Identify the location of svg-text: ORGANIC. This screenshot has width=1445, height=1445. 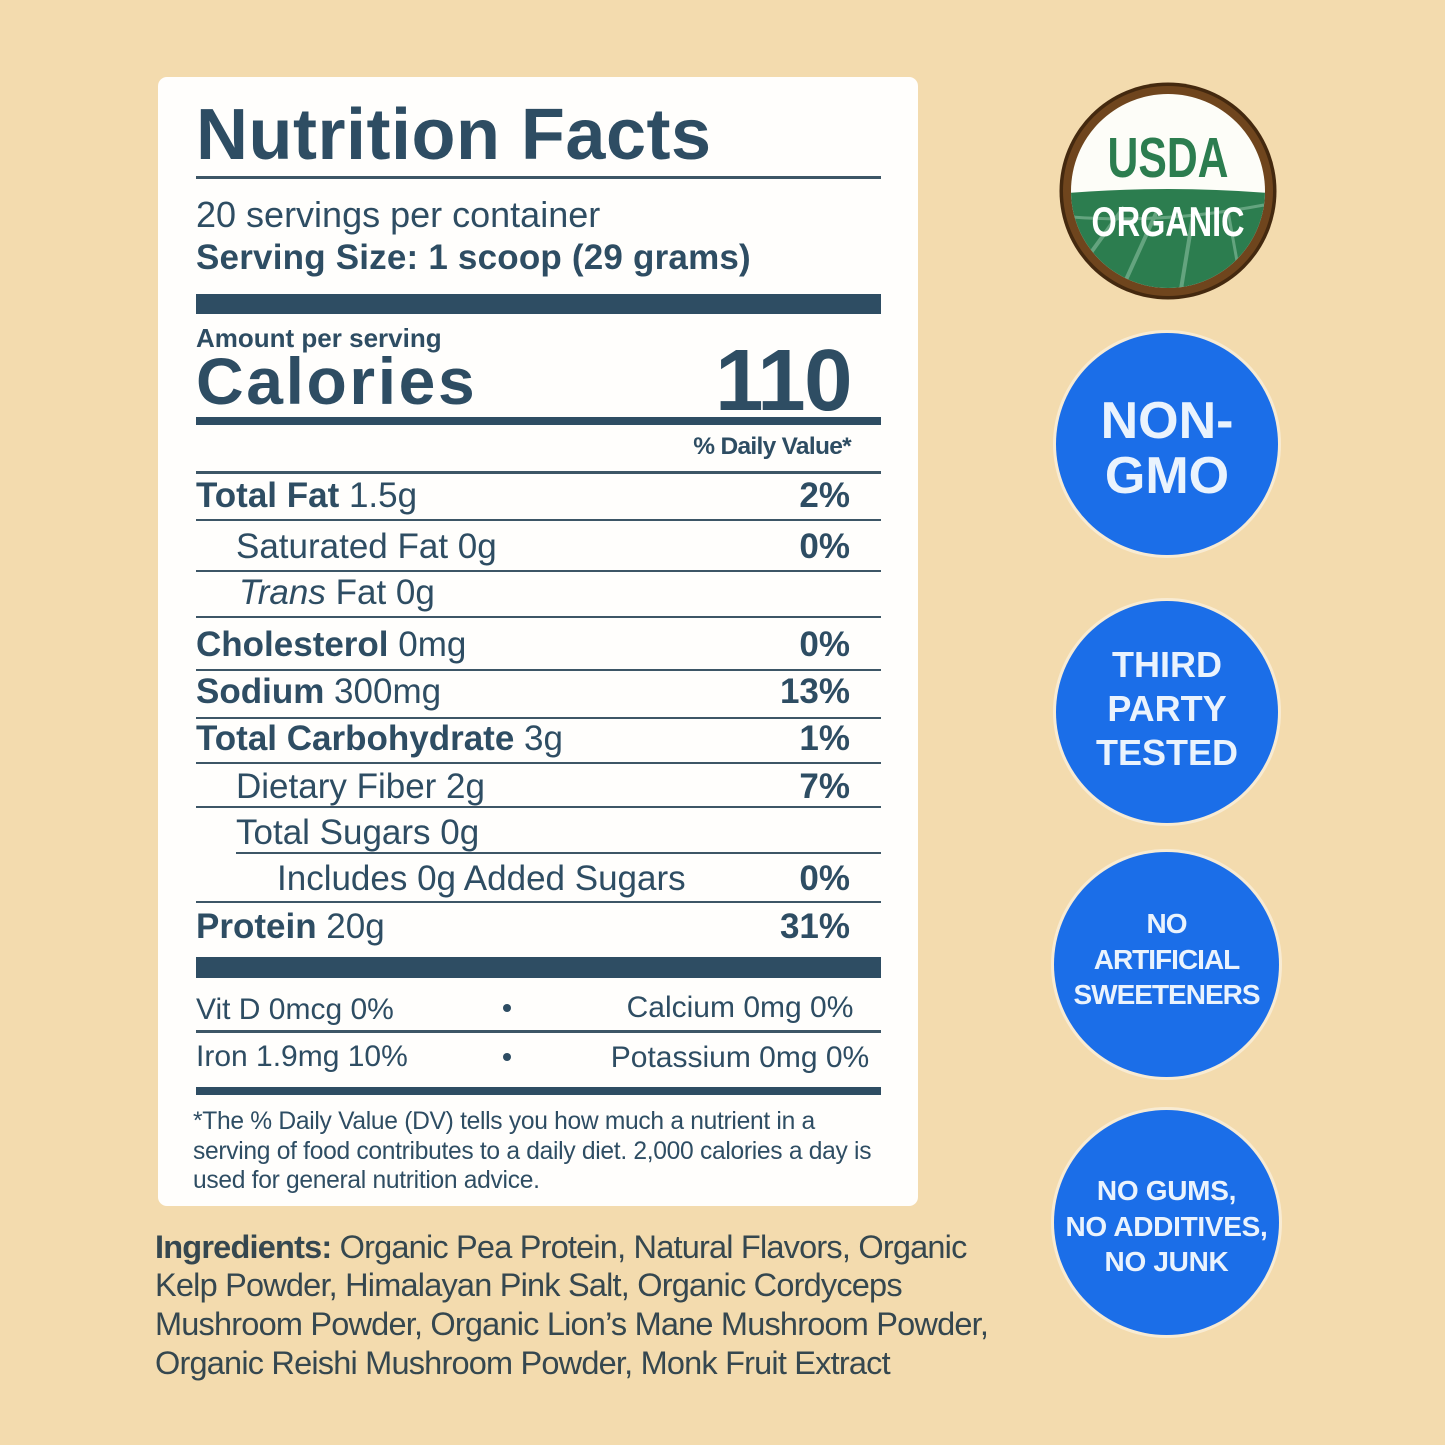
(1168, 221).